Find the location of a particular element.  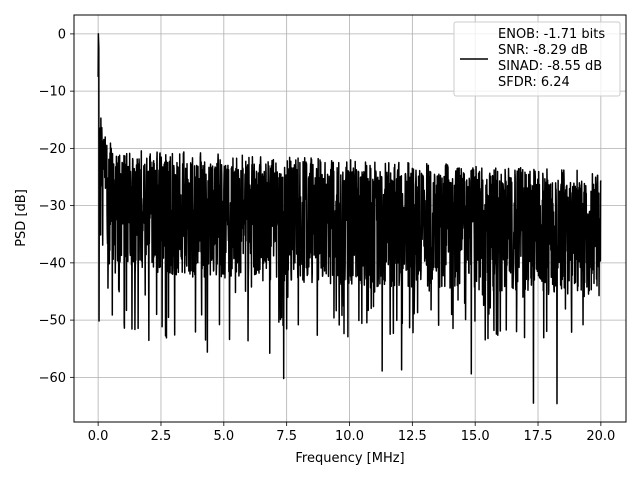

legend-entry-sfdr: SFDR: 6.24 is located at coordinates (534, 82).